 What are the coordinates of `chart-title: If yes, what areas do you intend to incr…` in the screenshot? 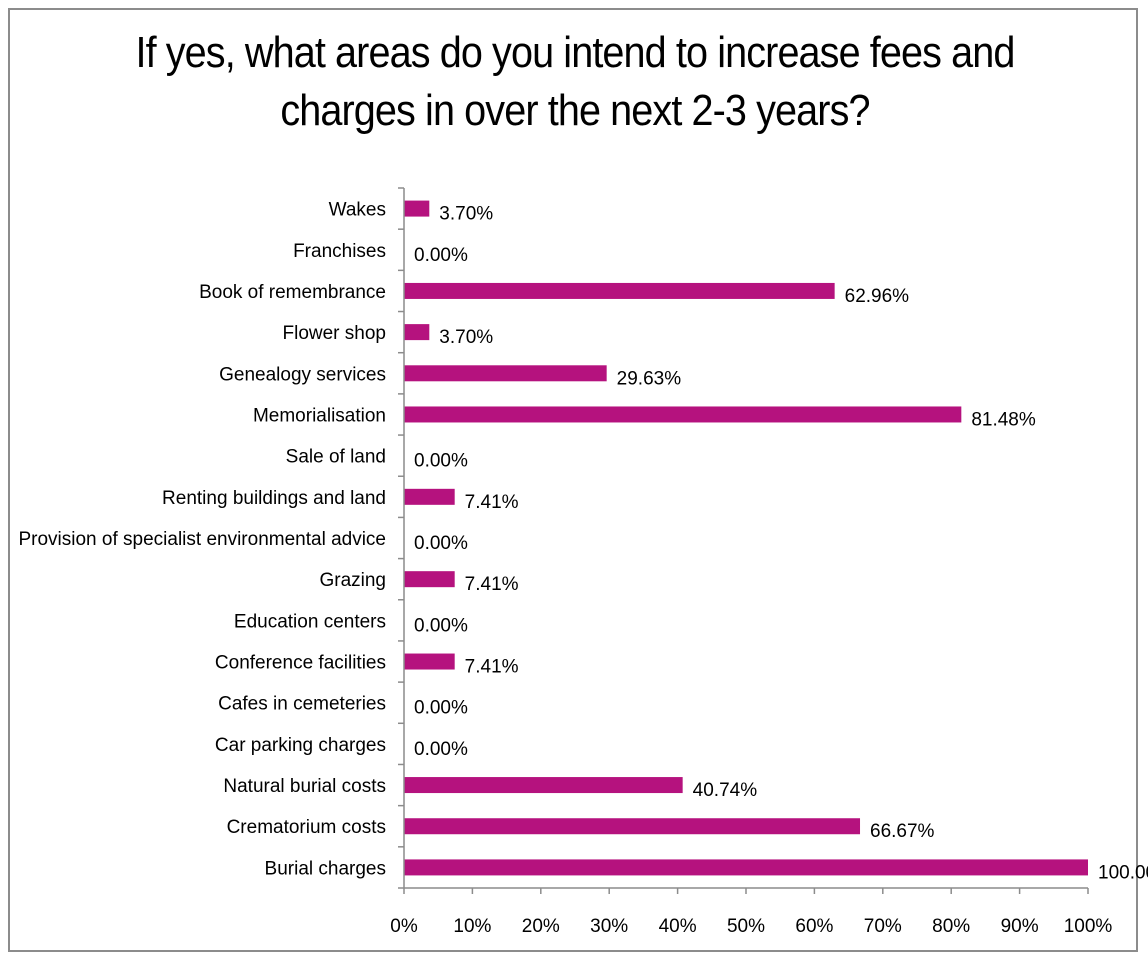 It's located at (575, 82).